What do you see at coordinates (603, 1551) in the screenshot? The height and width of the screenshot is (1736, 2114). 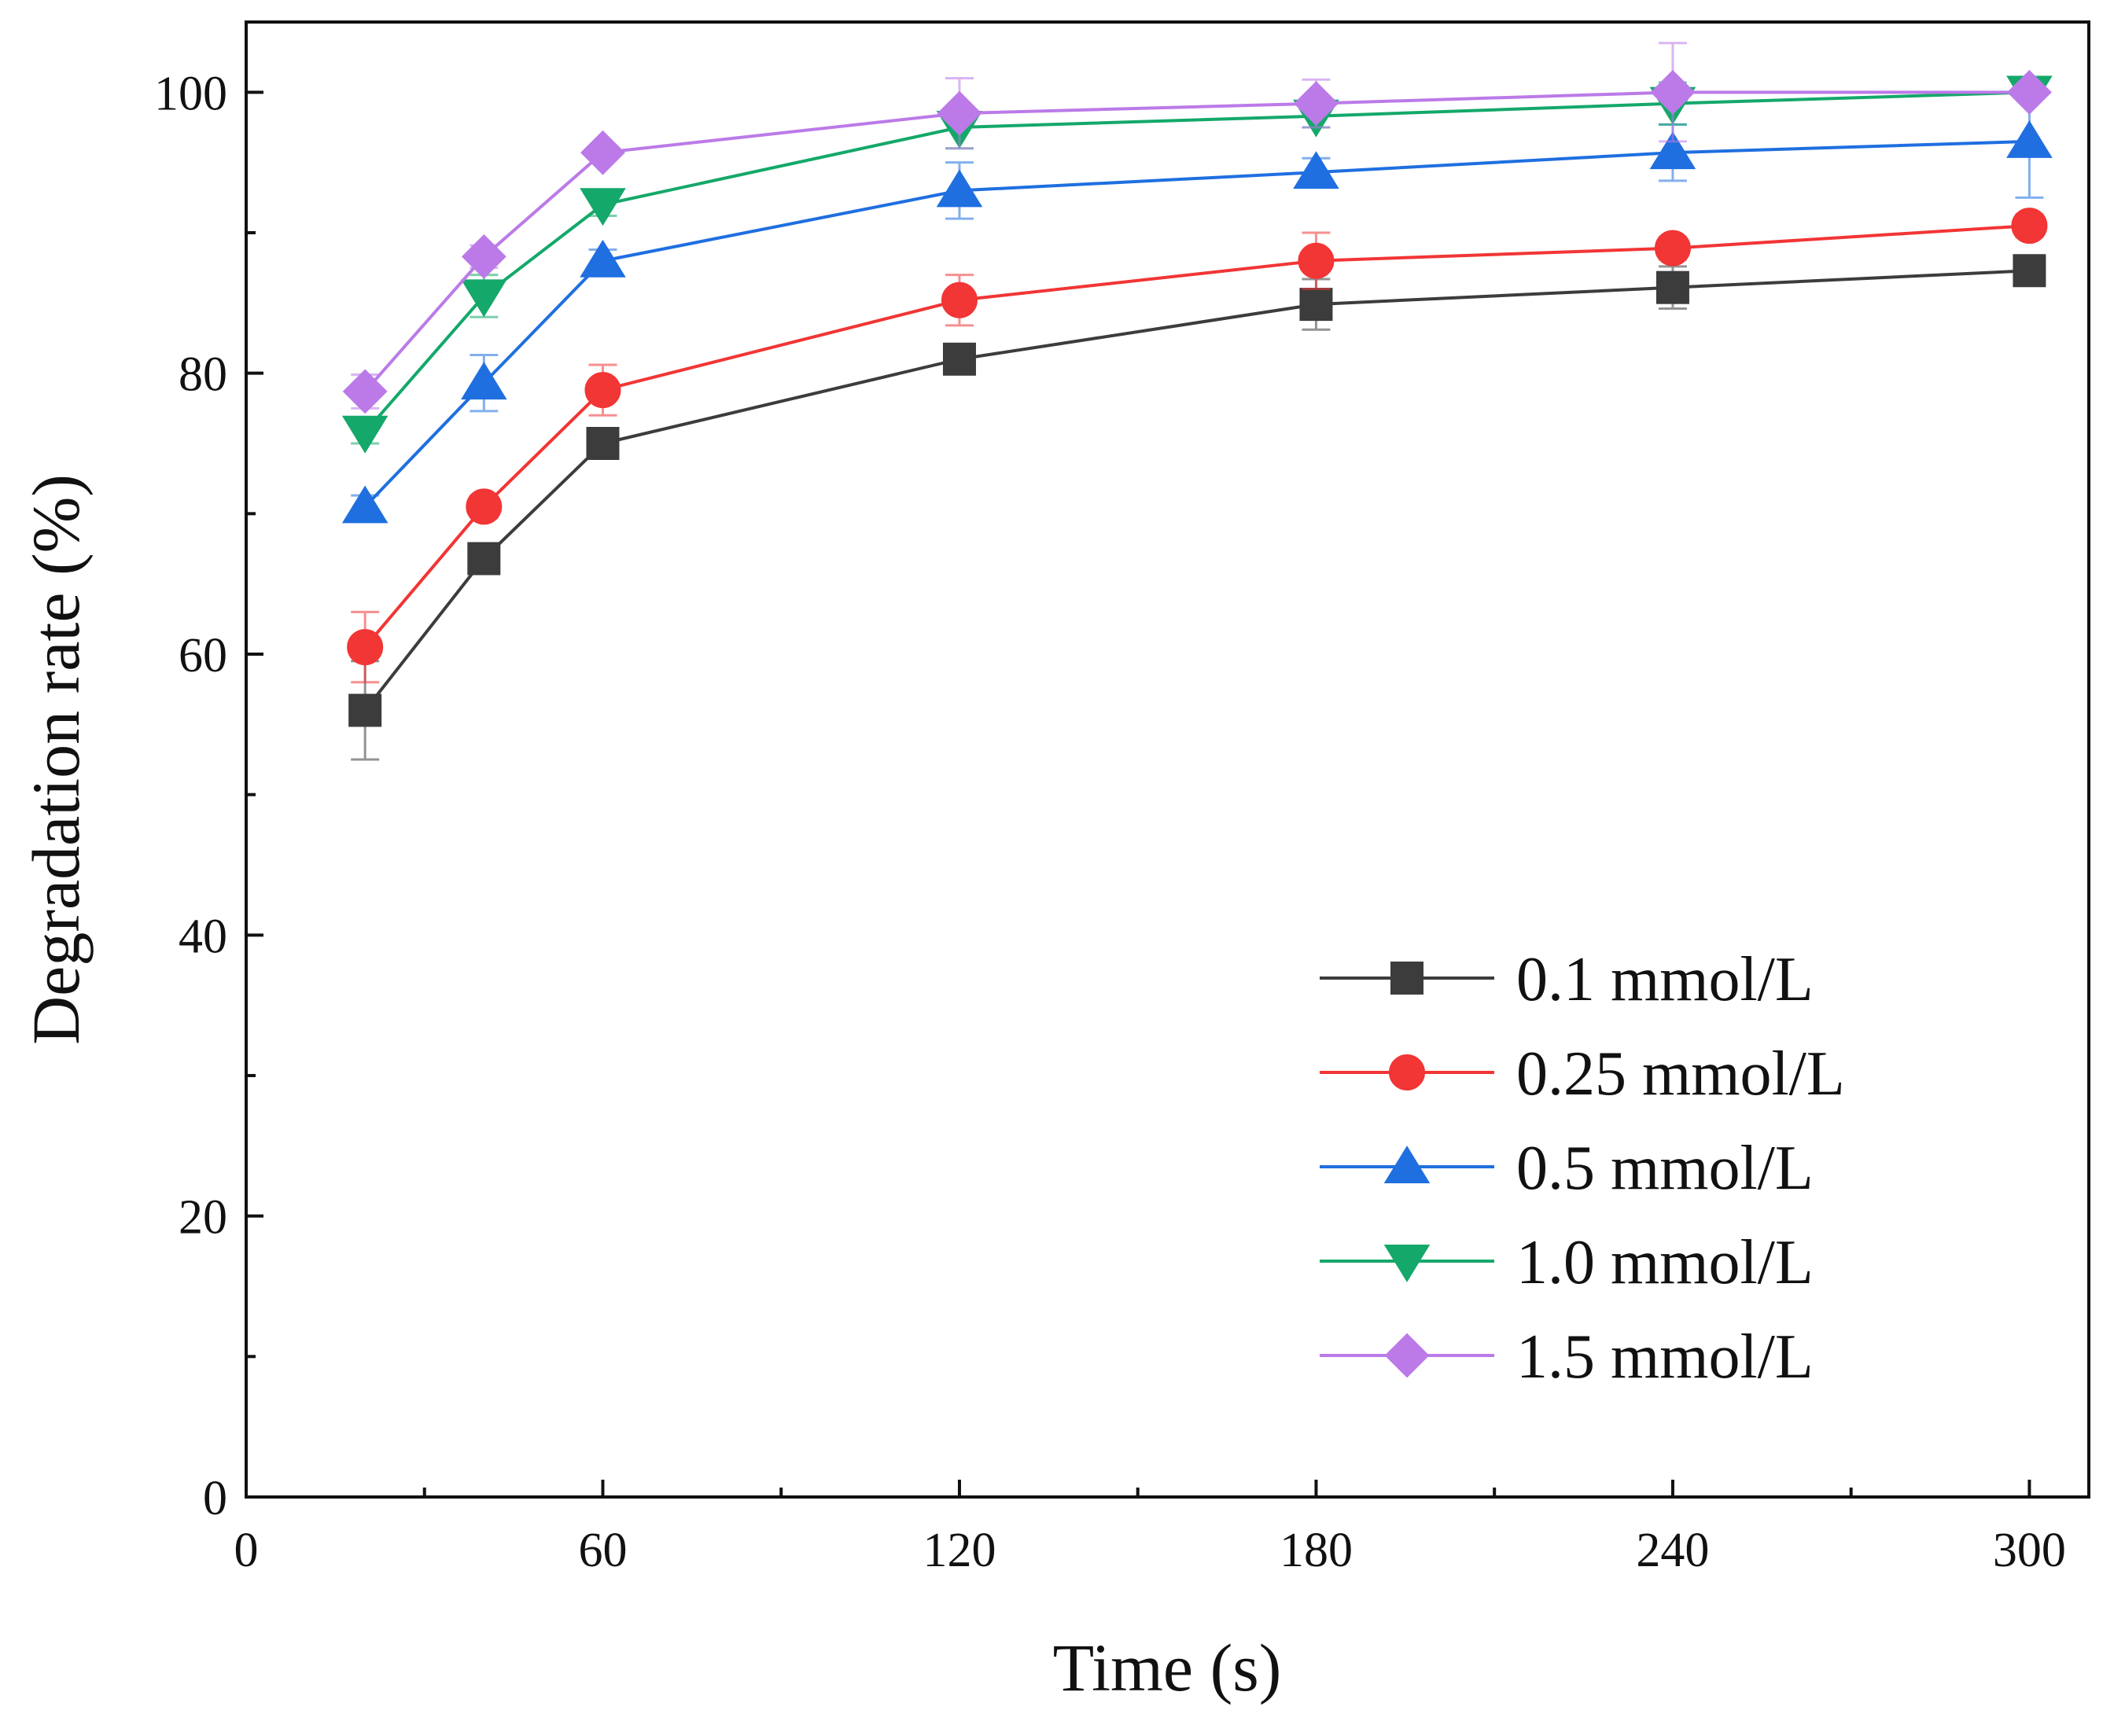 I see `x-tick-label: 60` at bounding box center [603, 1551].